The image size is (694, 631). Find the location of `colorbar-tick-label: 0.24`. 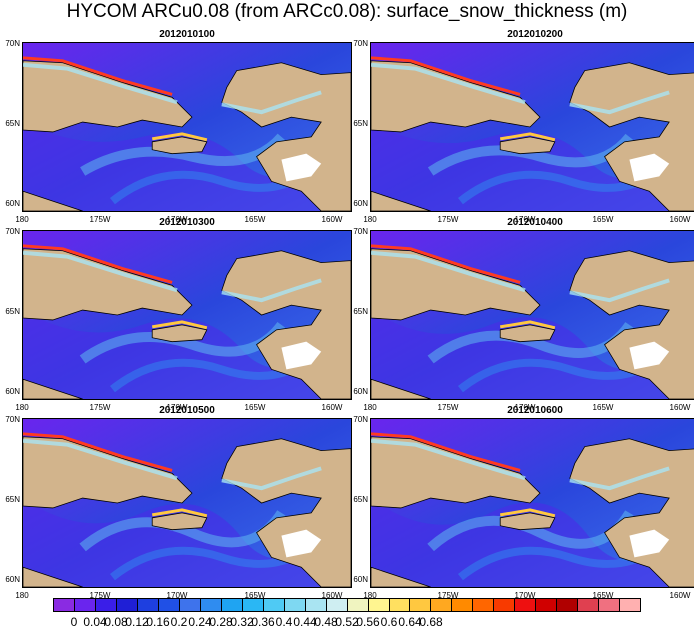

colorbar-tick-label: 0.24 is located at coordinates (200, 622).